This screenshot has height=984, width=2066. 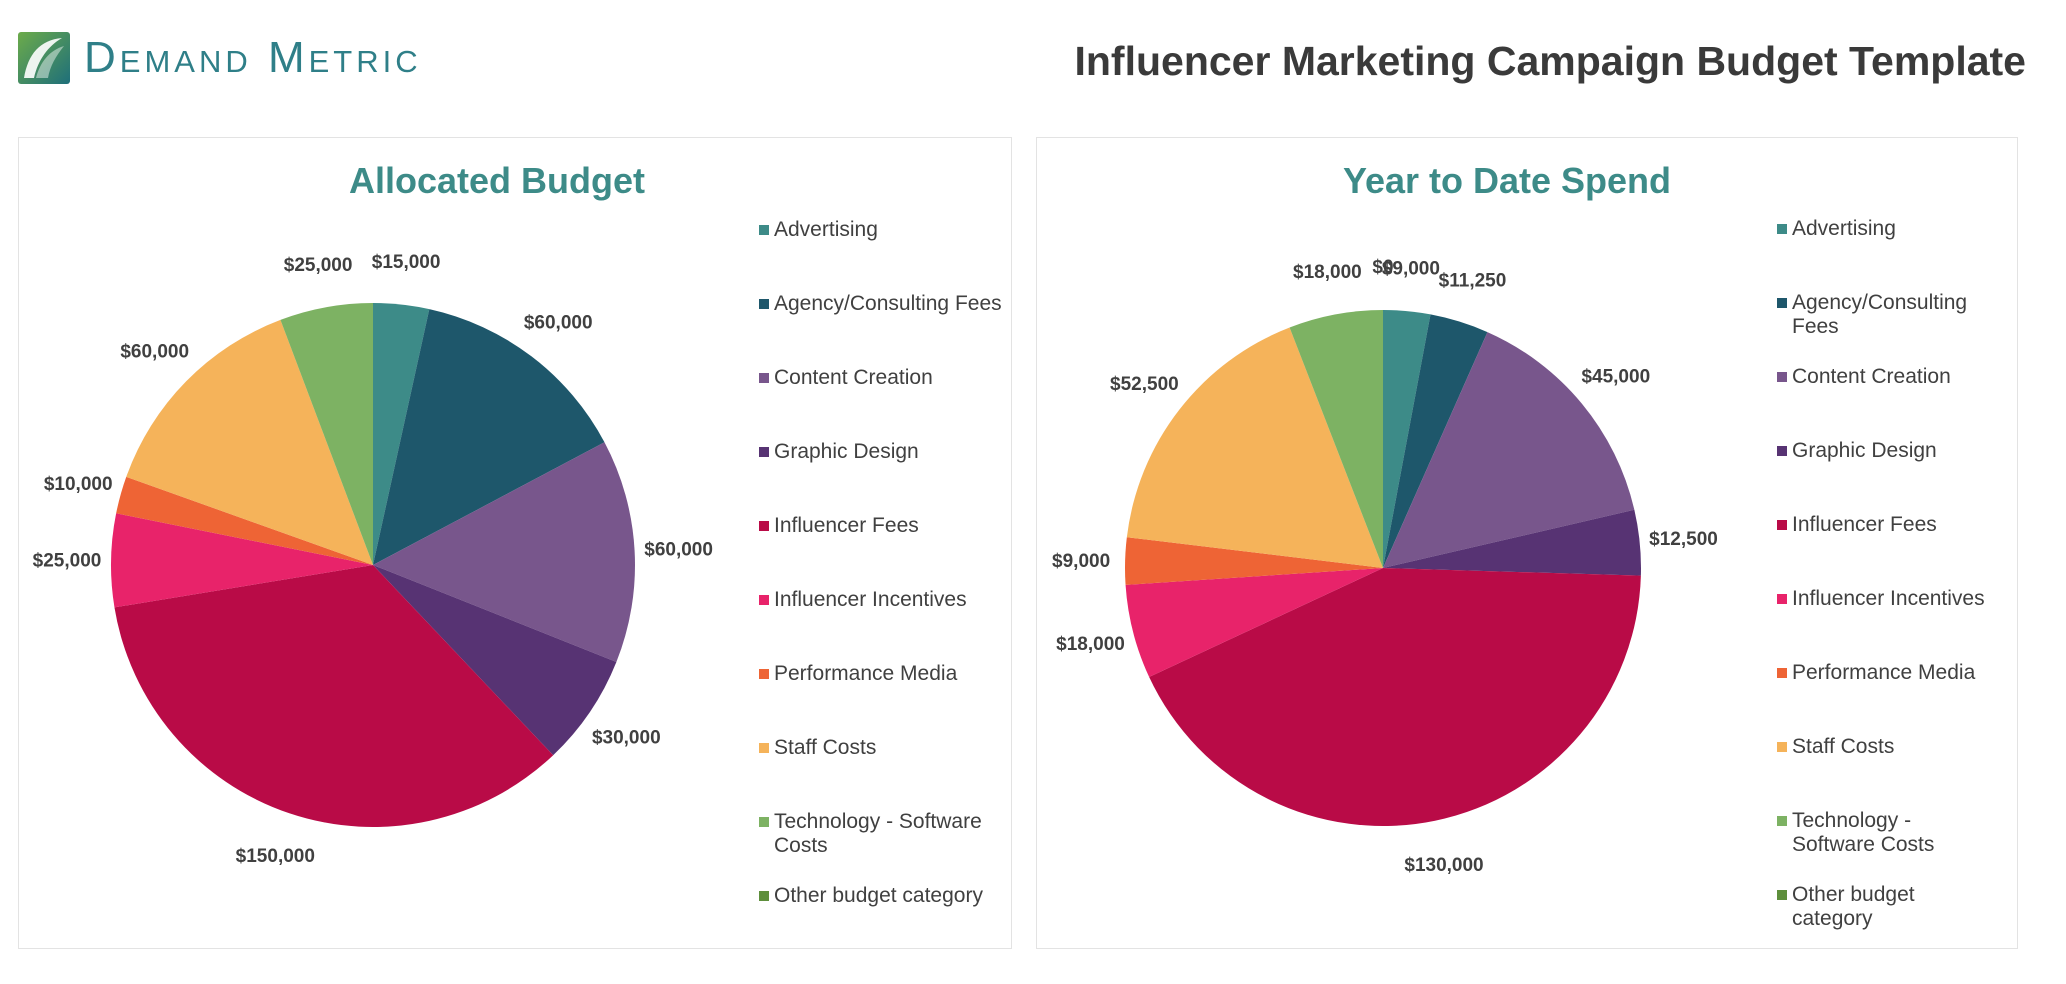 I want to click on demand-metric-logo: Demand Metric, so click(x=220, y=58).